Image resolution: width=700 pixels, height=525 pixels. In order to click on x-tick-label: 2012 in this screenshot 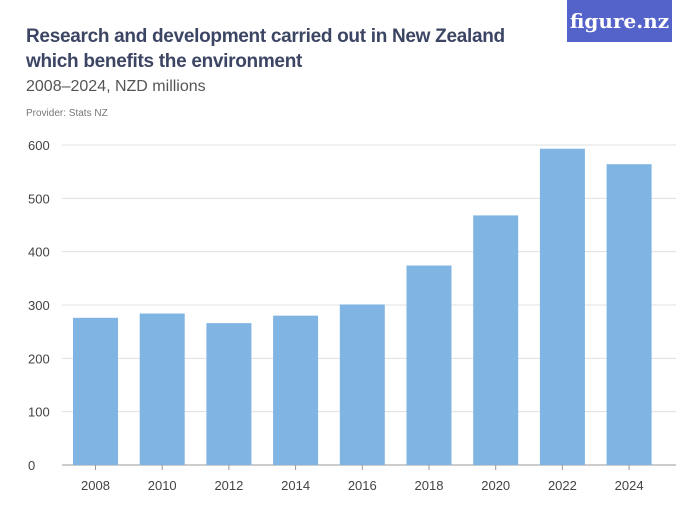, I will do `click(228, 485)`.